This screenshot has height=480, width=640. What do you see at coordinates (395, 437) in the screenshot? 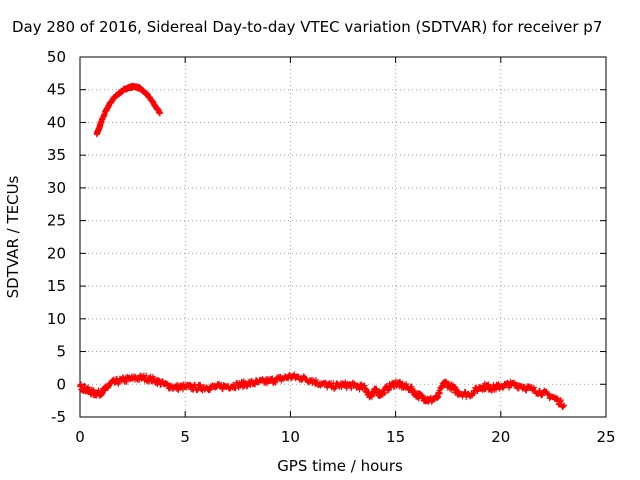
I see `x-tick-label: 15` at bounding box center [395, 437].